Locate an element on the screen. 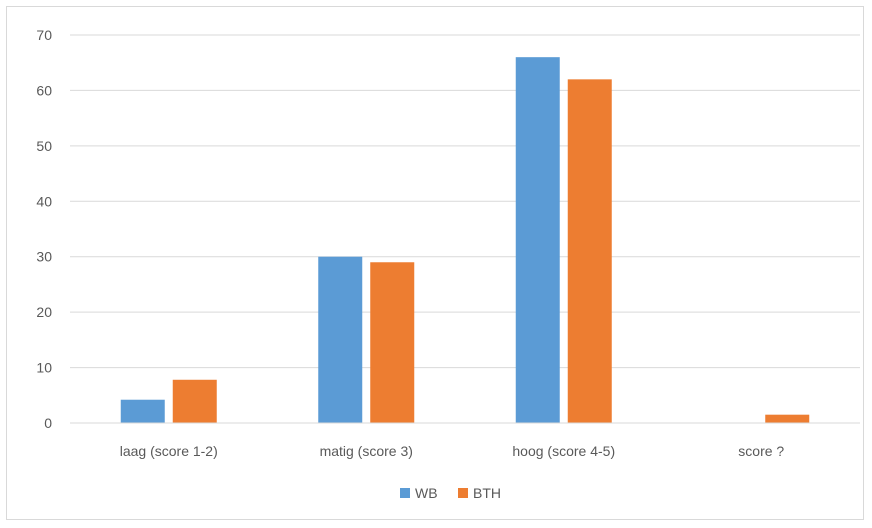 Image resolution: width=872 pixels, height=528 pixels. y-tick-label: 60 is located at coordinates (44, 90).